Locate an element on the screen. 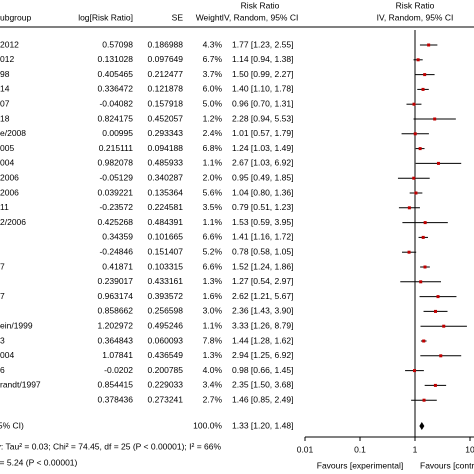  se: 0.157918 is located at coordinates (166, 103).